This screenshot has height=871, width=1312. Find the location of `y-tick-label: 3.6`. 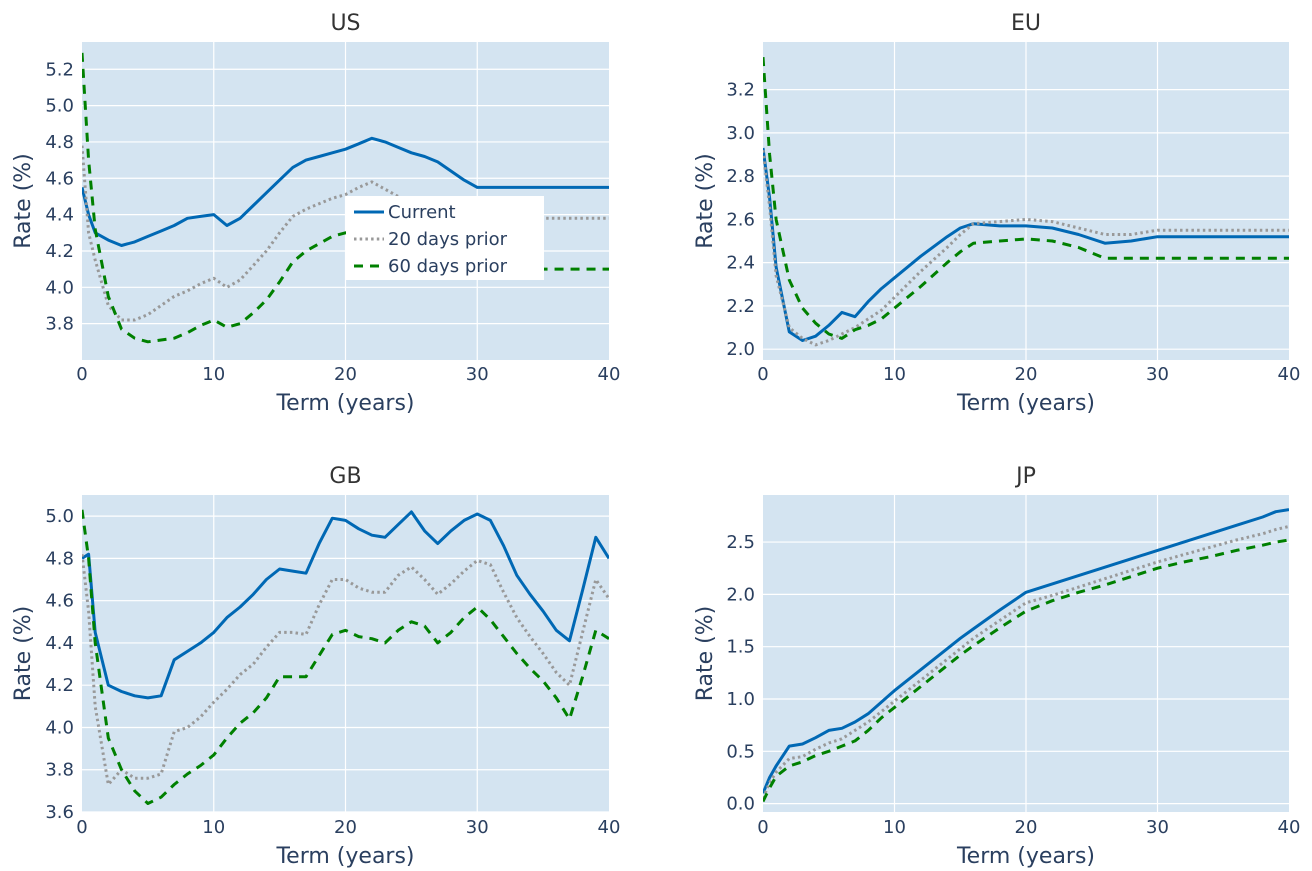

y-tick-label: 3.6 is located at coordinates (59, 812).